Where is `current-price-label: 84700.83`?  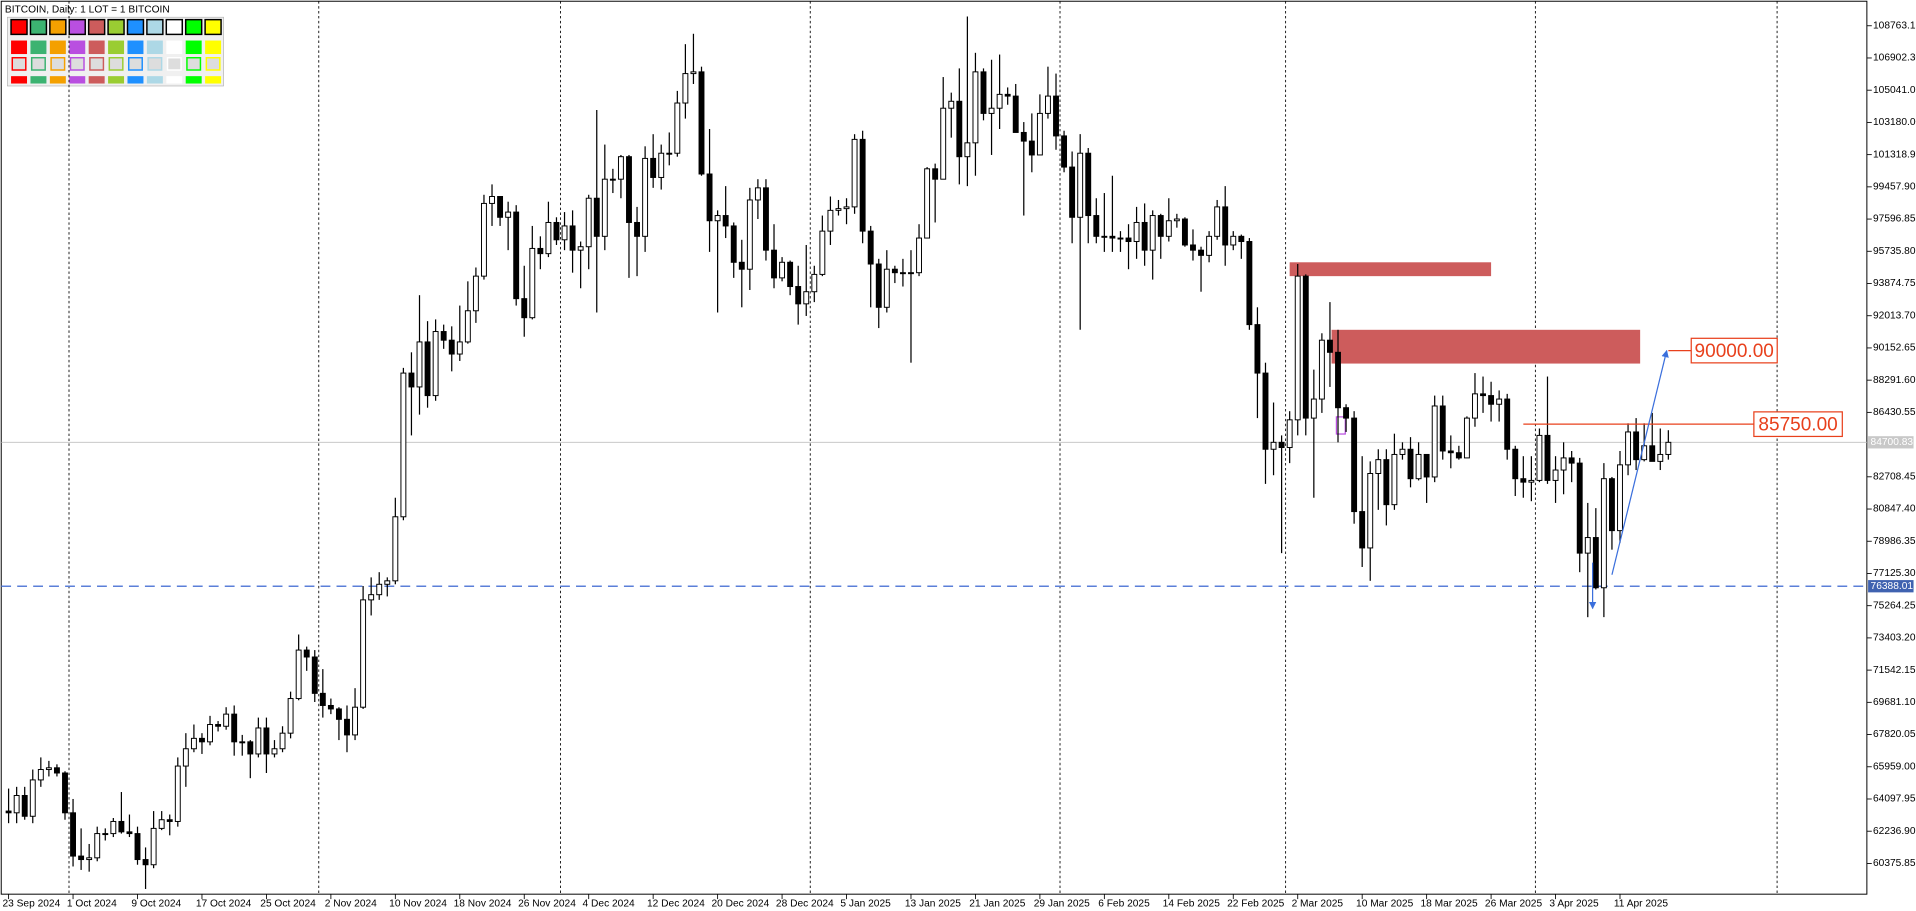
current-price-label: 84700.83 is located at coordinates (1892, 442).